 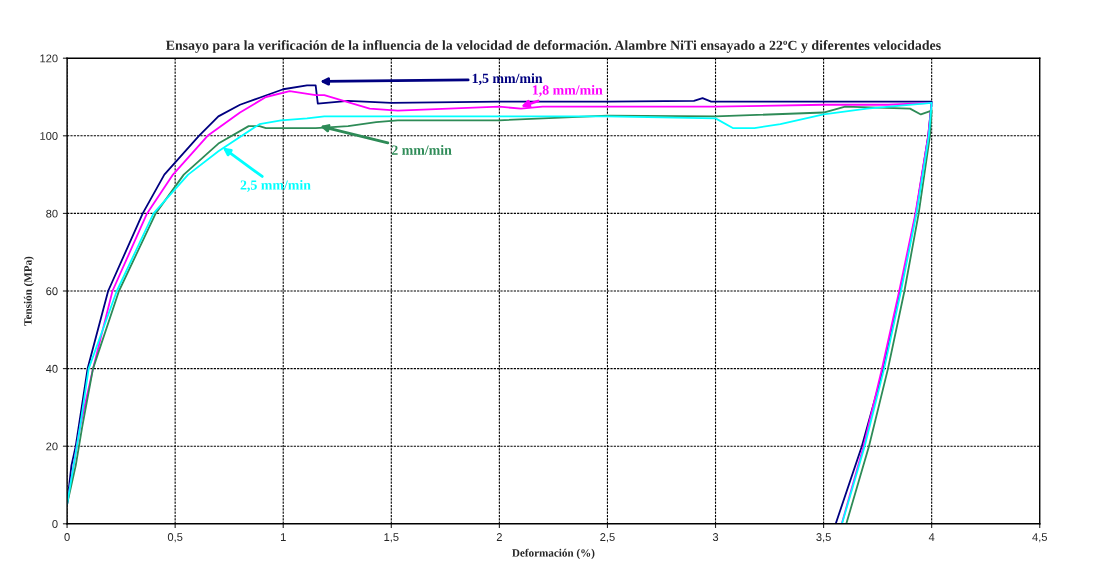 I want to click on chart-title: Ensayo para la verificación de la influencia de la velocidad de deformación. Alambre NiTi ensayado a 22ºC y diferentes velocidades, so click(x=553, y=46).